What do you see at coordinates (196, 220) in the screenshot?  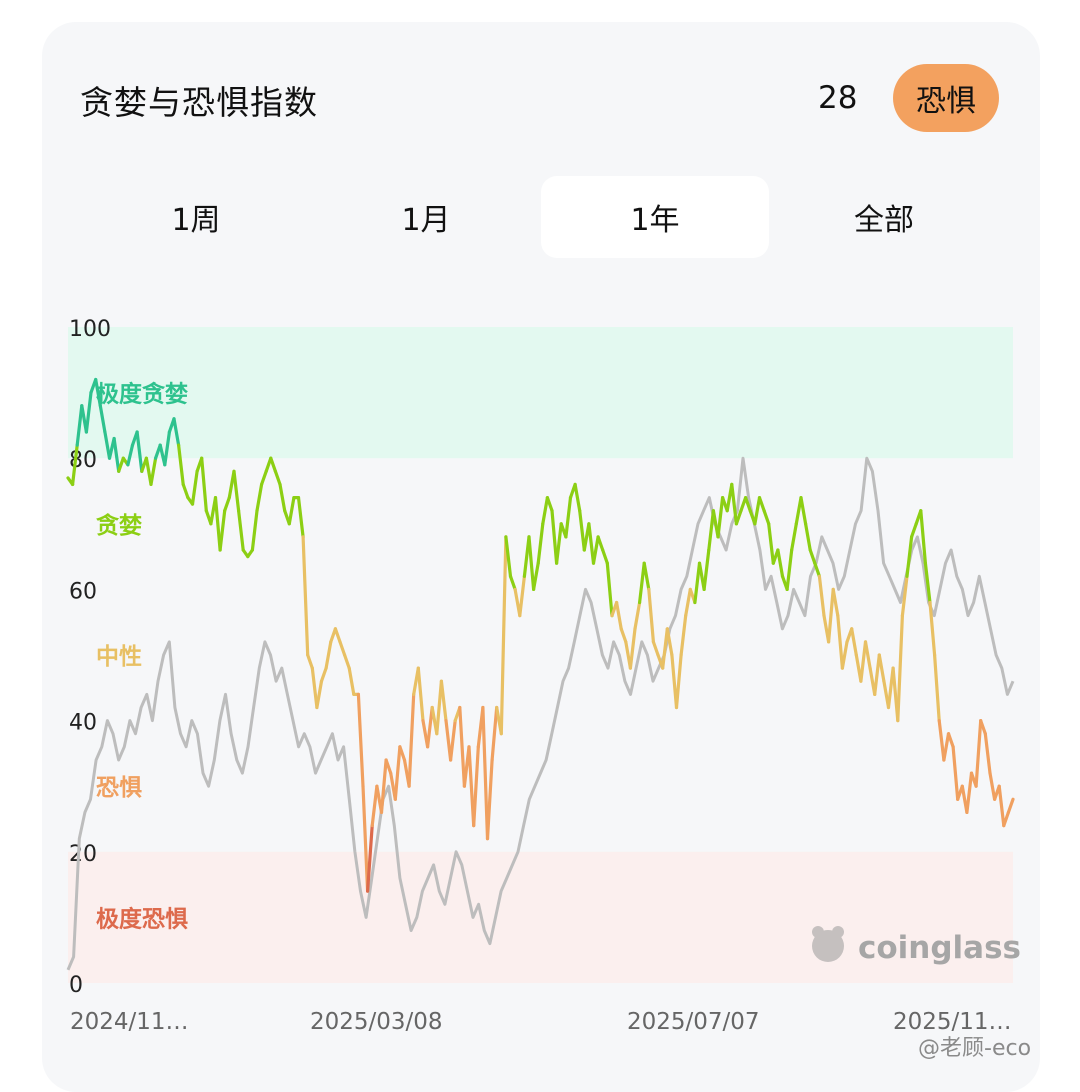 I see `tab-1w: 1周` at bounding box center [196, 220].